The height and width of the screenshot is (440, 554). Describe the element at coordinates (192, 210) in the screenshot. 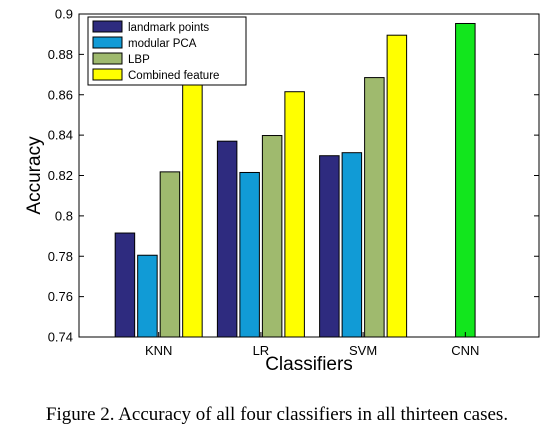

I see `bar-knn-combined-feature` at that location.